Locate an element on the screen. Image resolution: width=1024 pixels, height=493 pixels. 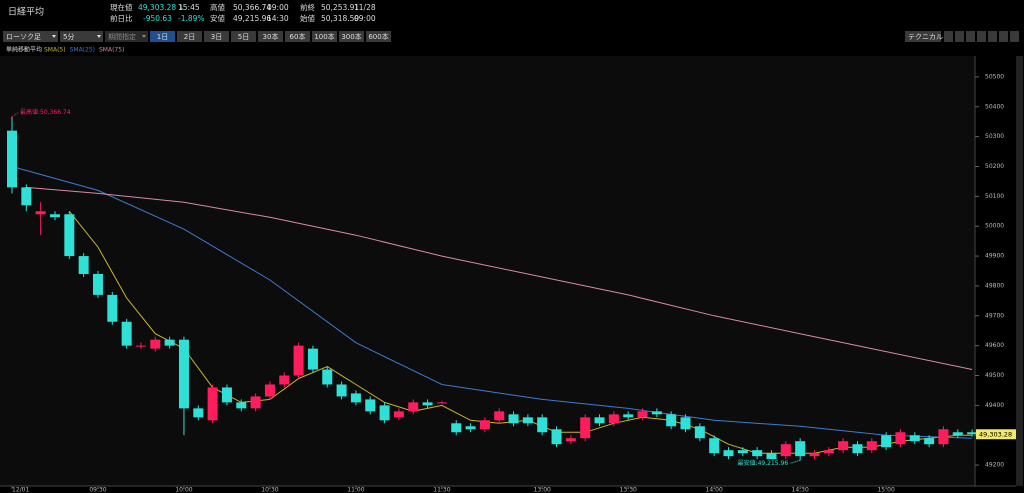
range-label: 3日 is located at coordinates (216, 37).